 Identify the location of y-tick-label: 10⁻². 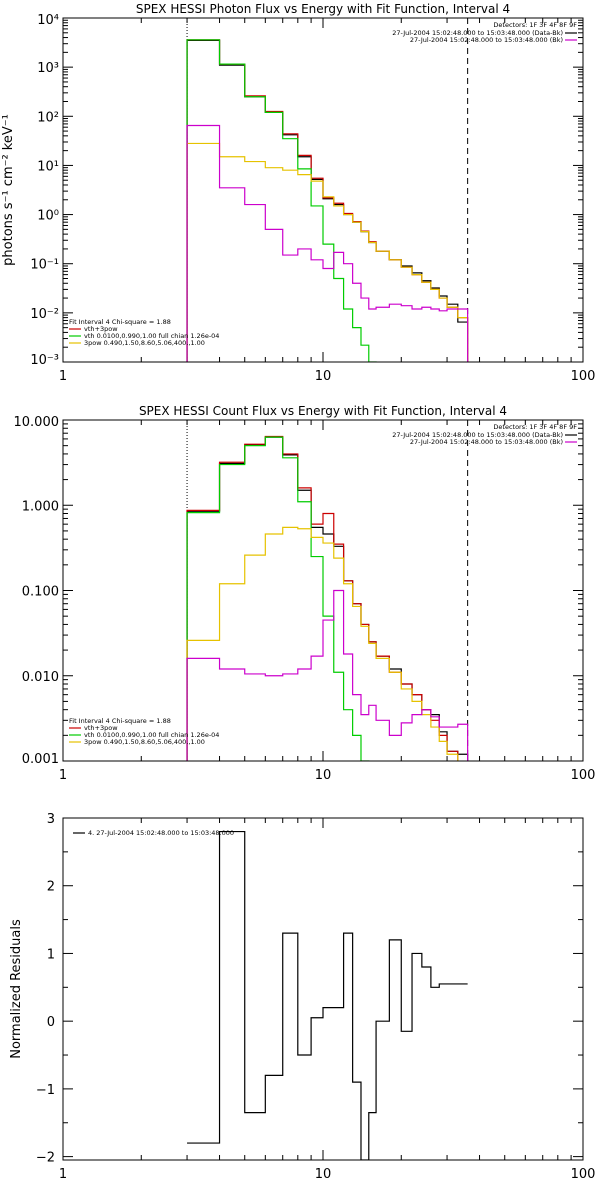
(44, 314).